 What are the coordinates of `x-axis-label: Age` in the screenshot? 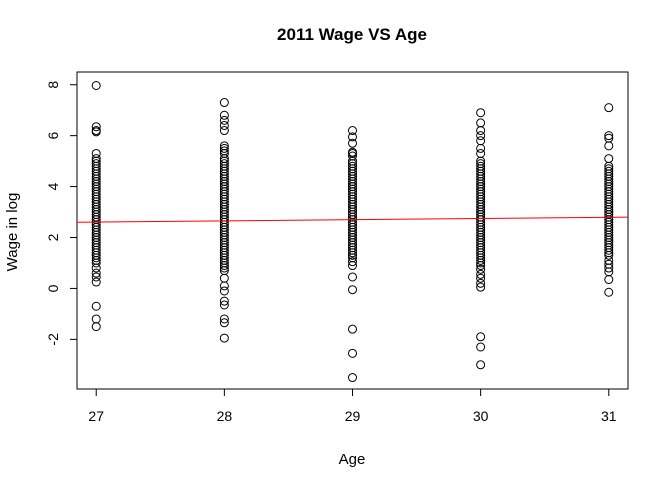 It's located at (352, 459).